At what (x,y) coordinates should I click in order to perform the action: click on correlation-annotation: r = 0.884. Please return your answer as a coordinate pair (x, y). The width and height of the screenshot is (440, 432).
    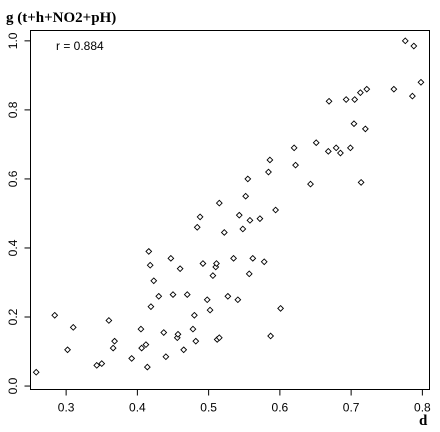
    Looking at the image, I should click on (80, 46).